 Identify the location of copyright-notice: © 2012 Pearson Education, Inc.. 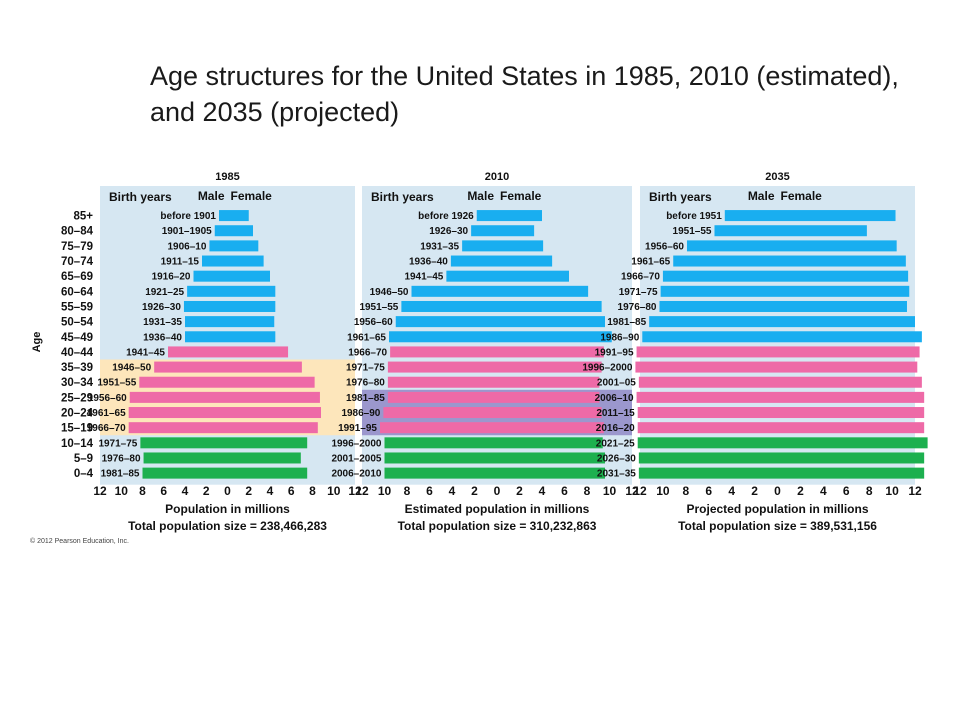
(79, 541).